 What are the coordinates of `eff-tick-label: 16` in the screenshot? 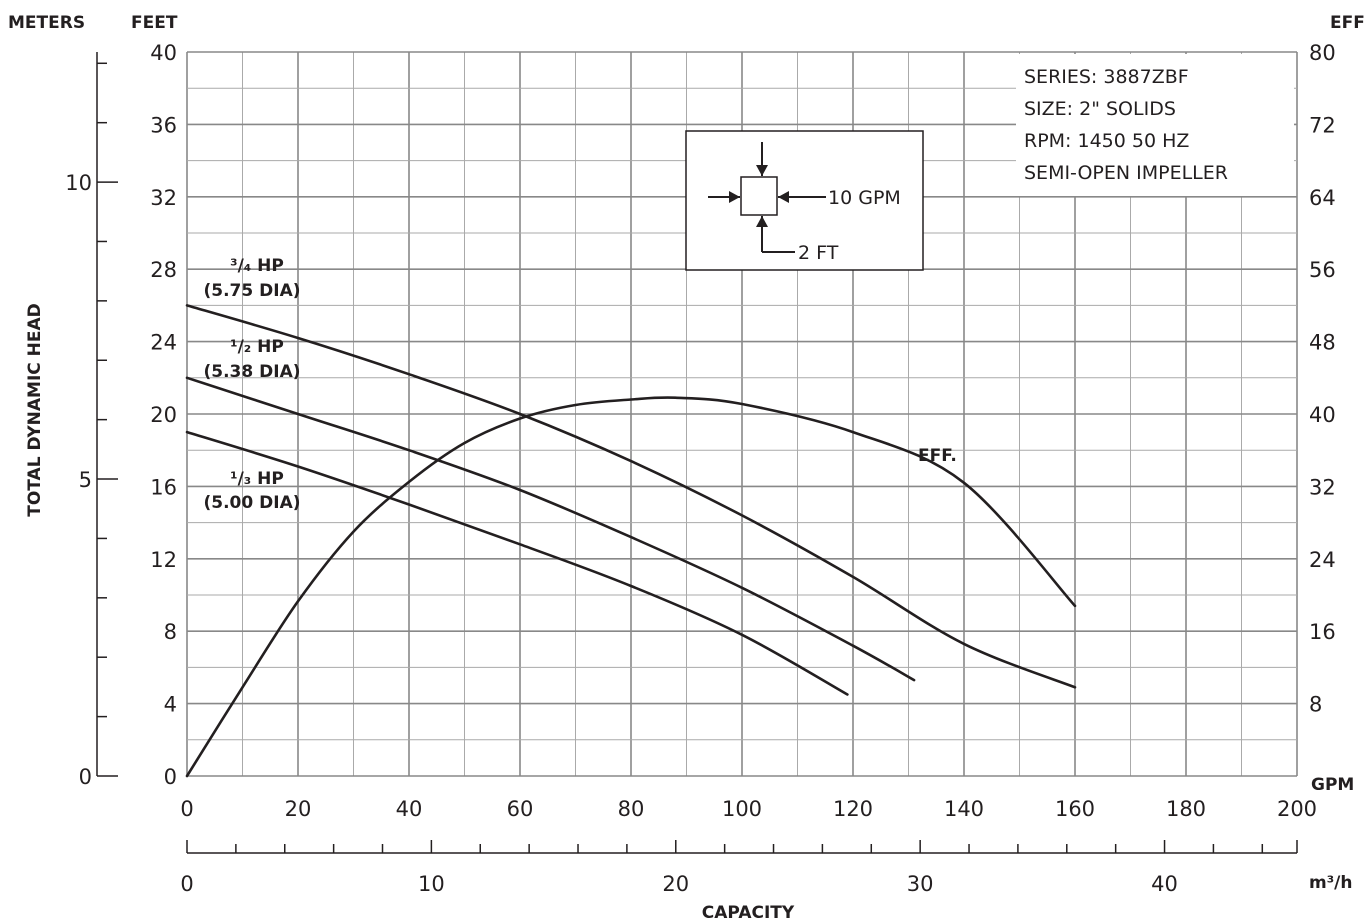 It's located at (1322, 632).